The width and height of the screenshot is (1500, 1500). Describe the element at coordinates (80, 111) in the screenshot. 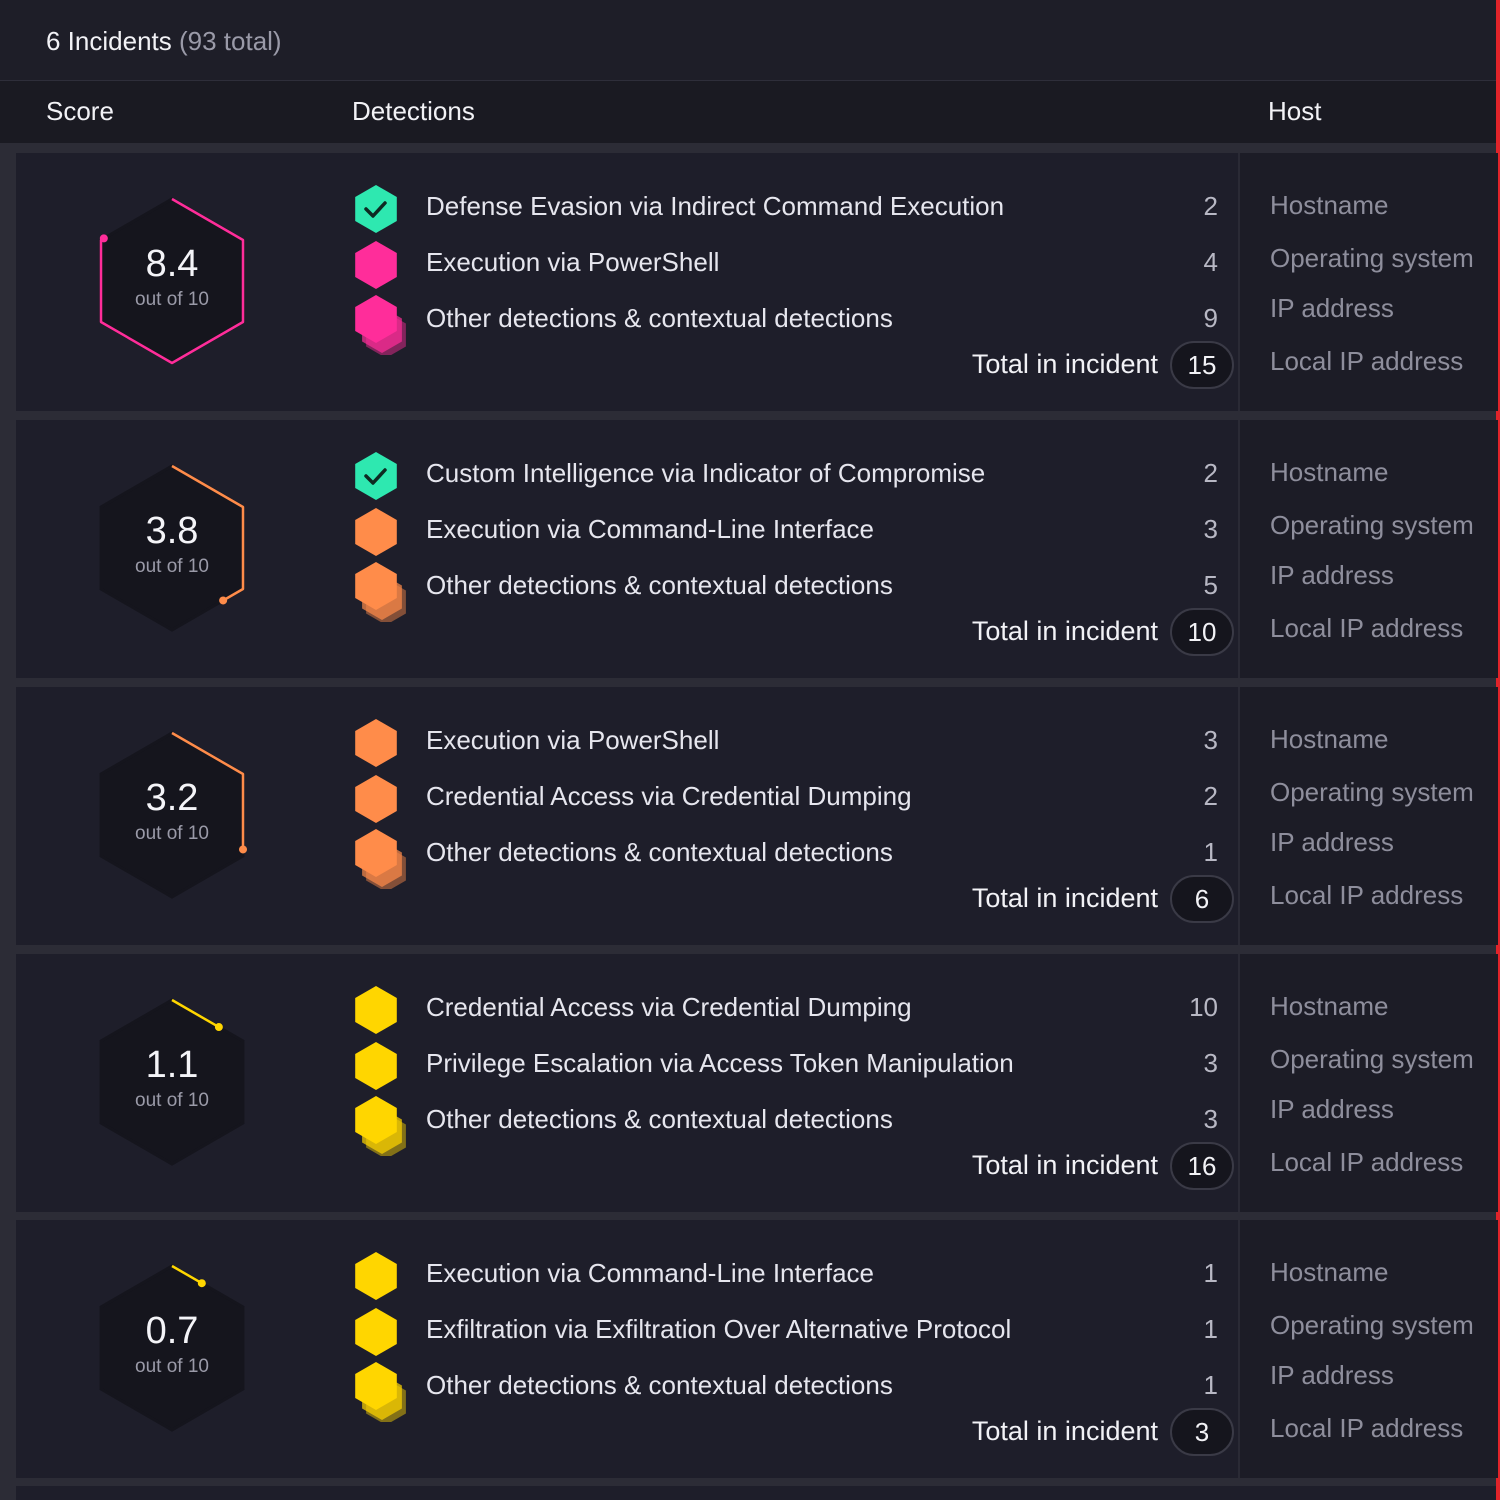

I see `column-header-score: Score` at that location.